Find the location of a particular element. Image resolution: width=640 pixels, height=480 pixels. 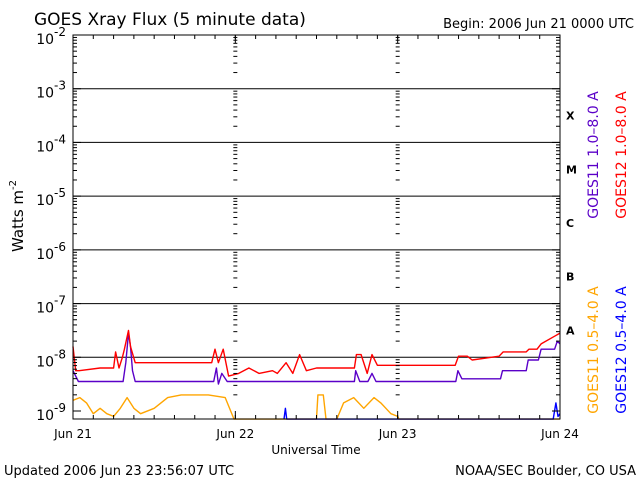

y-tick-label: 10⁻² is located at coordinates (51, 36).